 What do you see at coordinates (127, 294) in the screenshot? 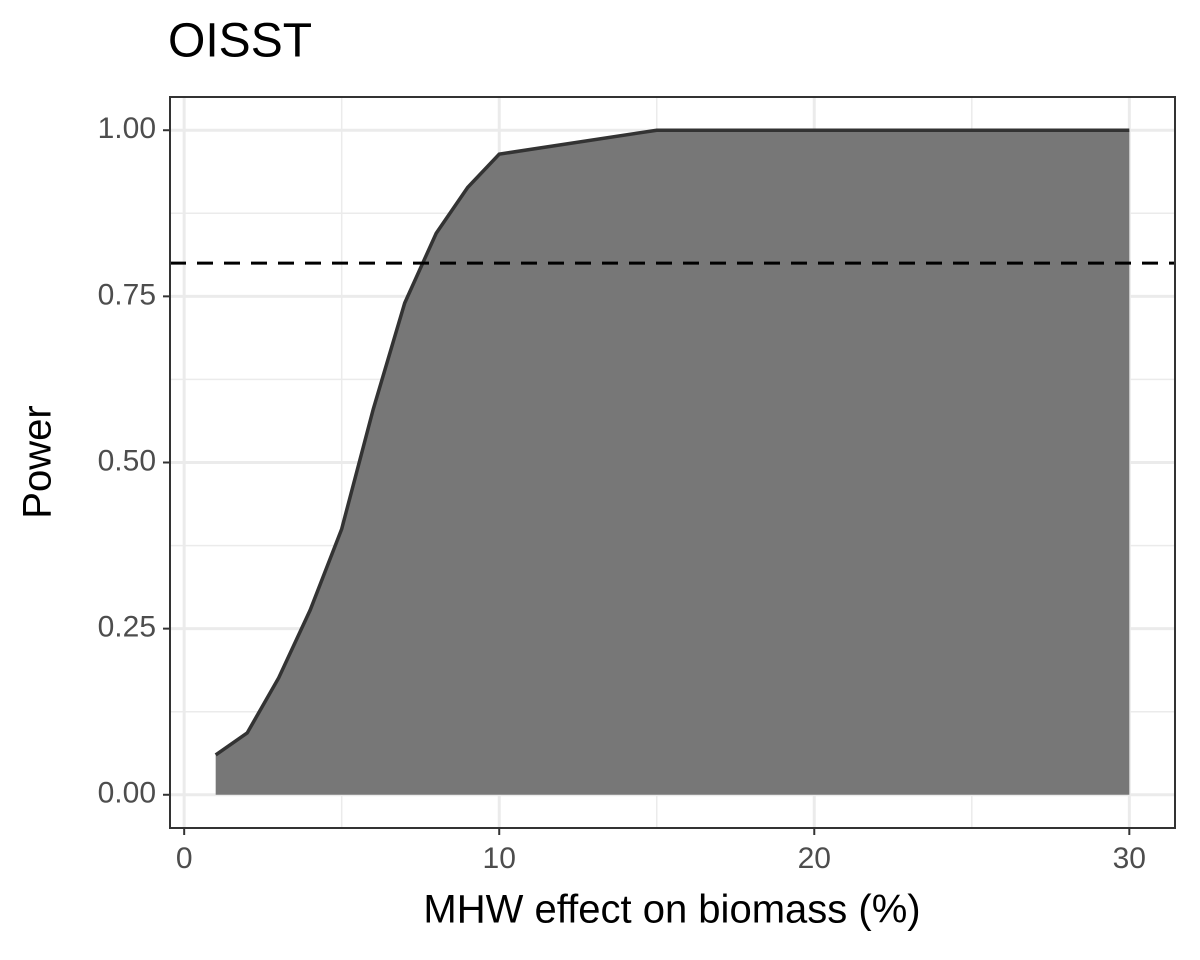
I see `y-tick-label: 0.75` at bounding box center [127, 294].